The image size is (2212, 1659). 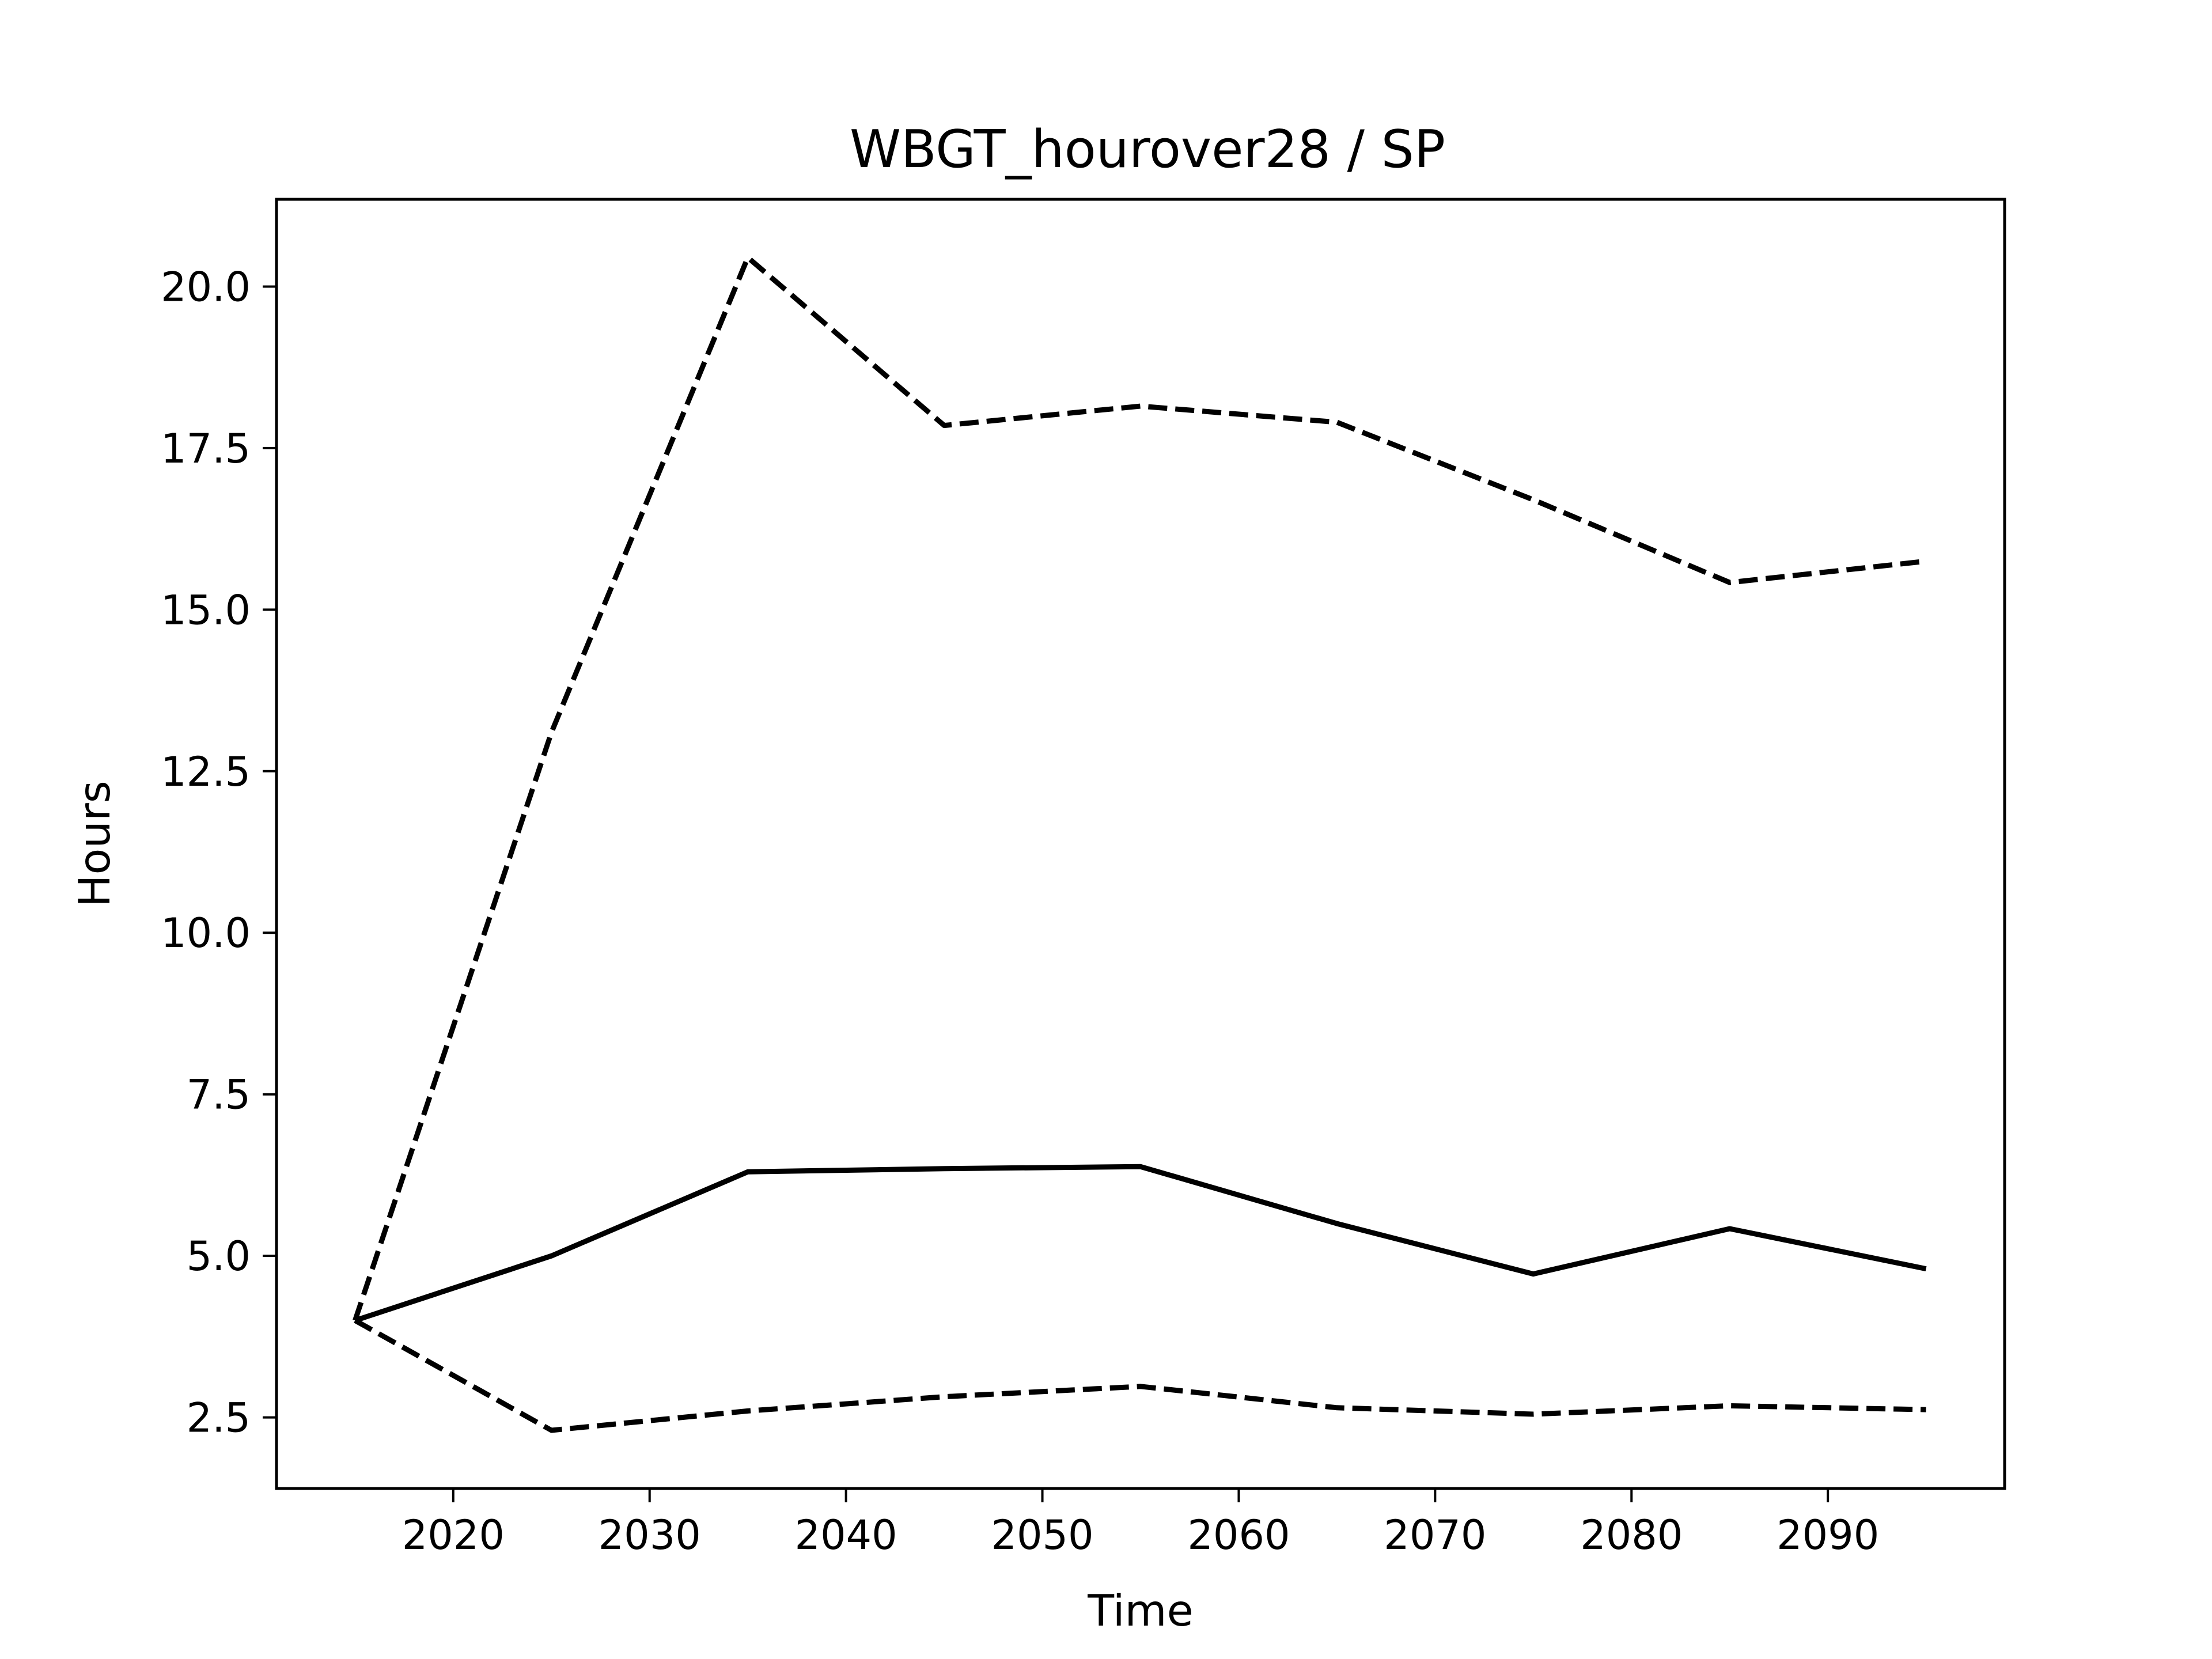 I want to click on x-tick-label: 2030, so click(x=650, y=1535).